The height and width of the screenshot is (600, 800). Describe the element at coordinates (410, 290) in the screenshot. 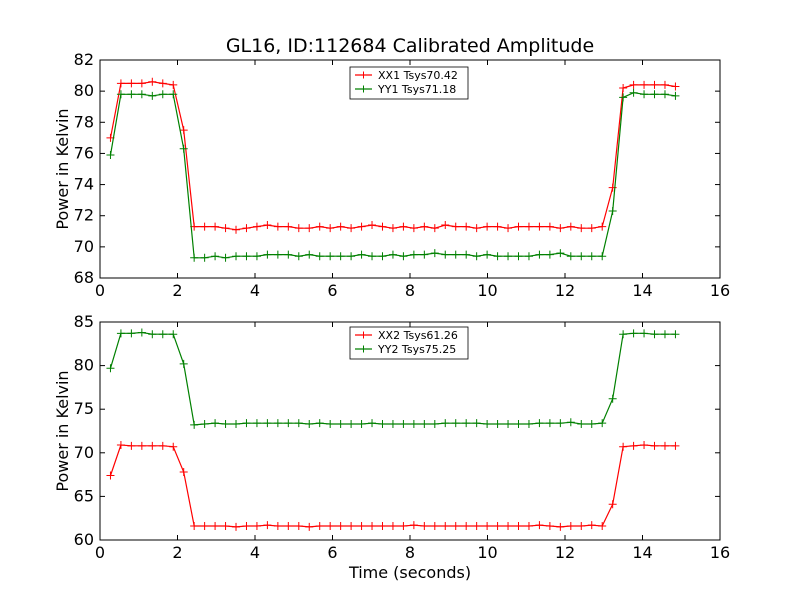

I see `x-tick-label: 8` at that location.